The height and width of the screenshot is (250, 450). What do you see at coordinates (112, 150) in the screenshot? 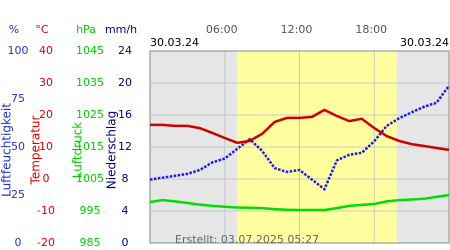
I see `axis-name: Niederschlag` at bounding box center [112, 150].